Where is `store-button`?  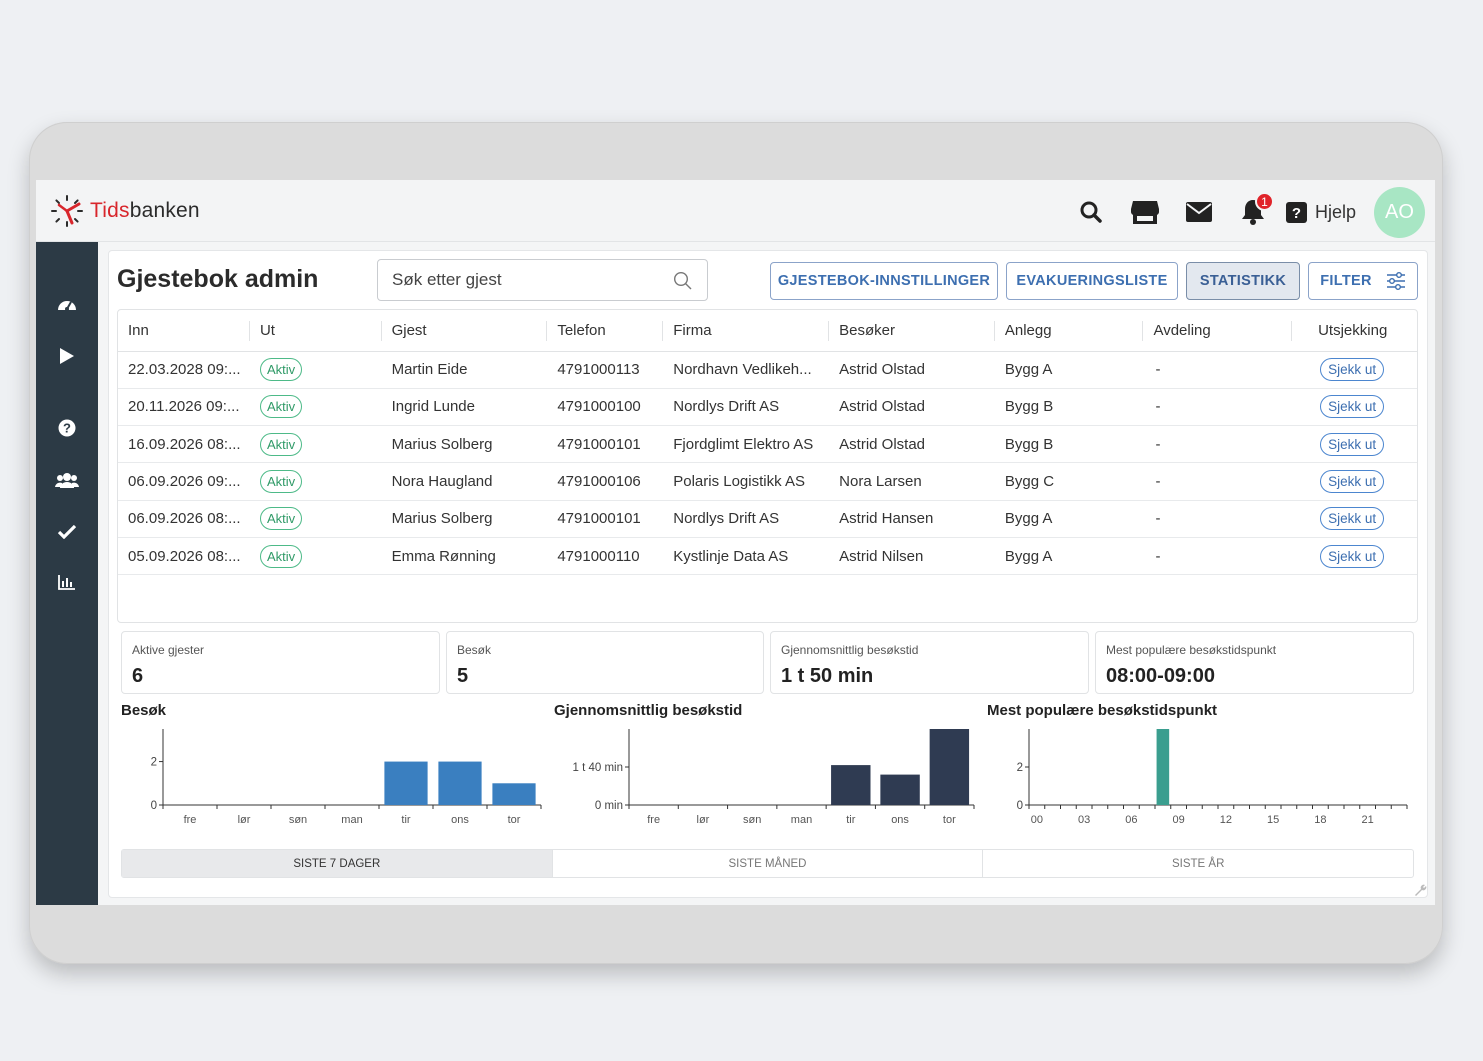 store-button is located at coordinates (1145, 212).